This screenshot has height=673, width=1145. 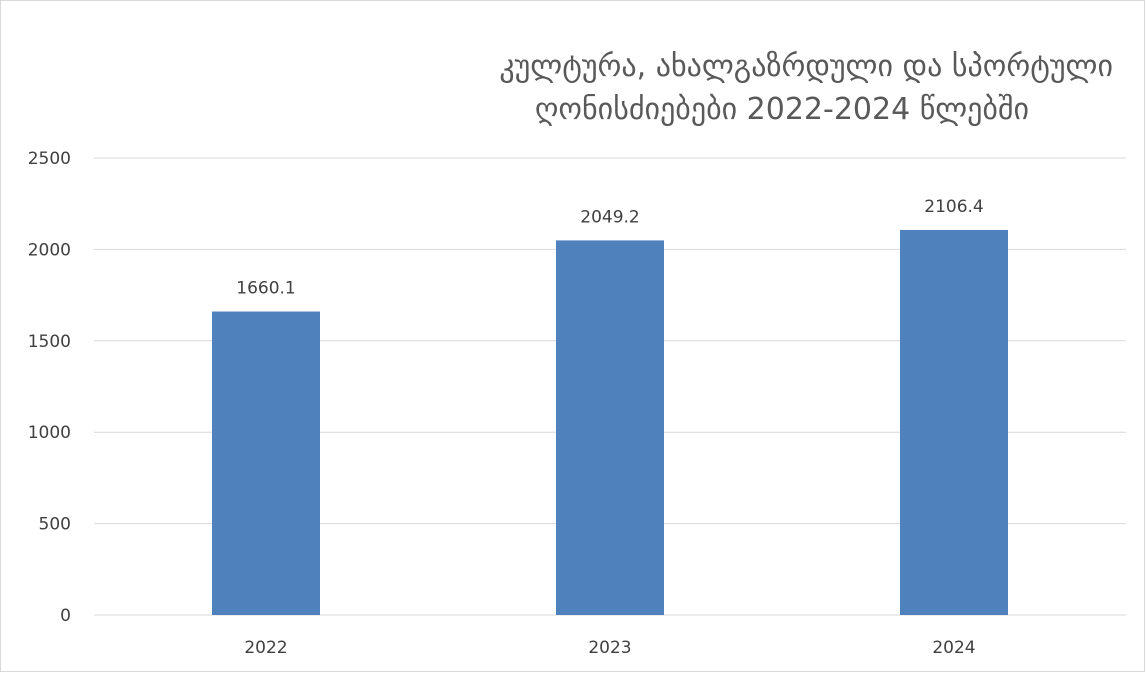 What do you see at coordinates (265, 289) in the screenshot?
I see `bar-data-label: 1660.1` at bounding box center [265, 289].